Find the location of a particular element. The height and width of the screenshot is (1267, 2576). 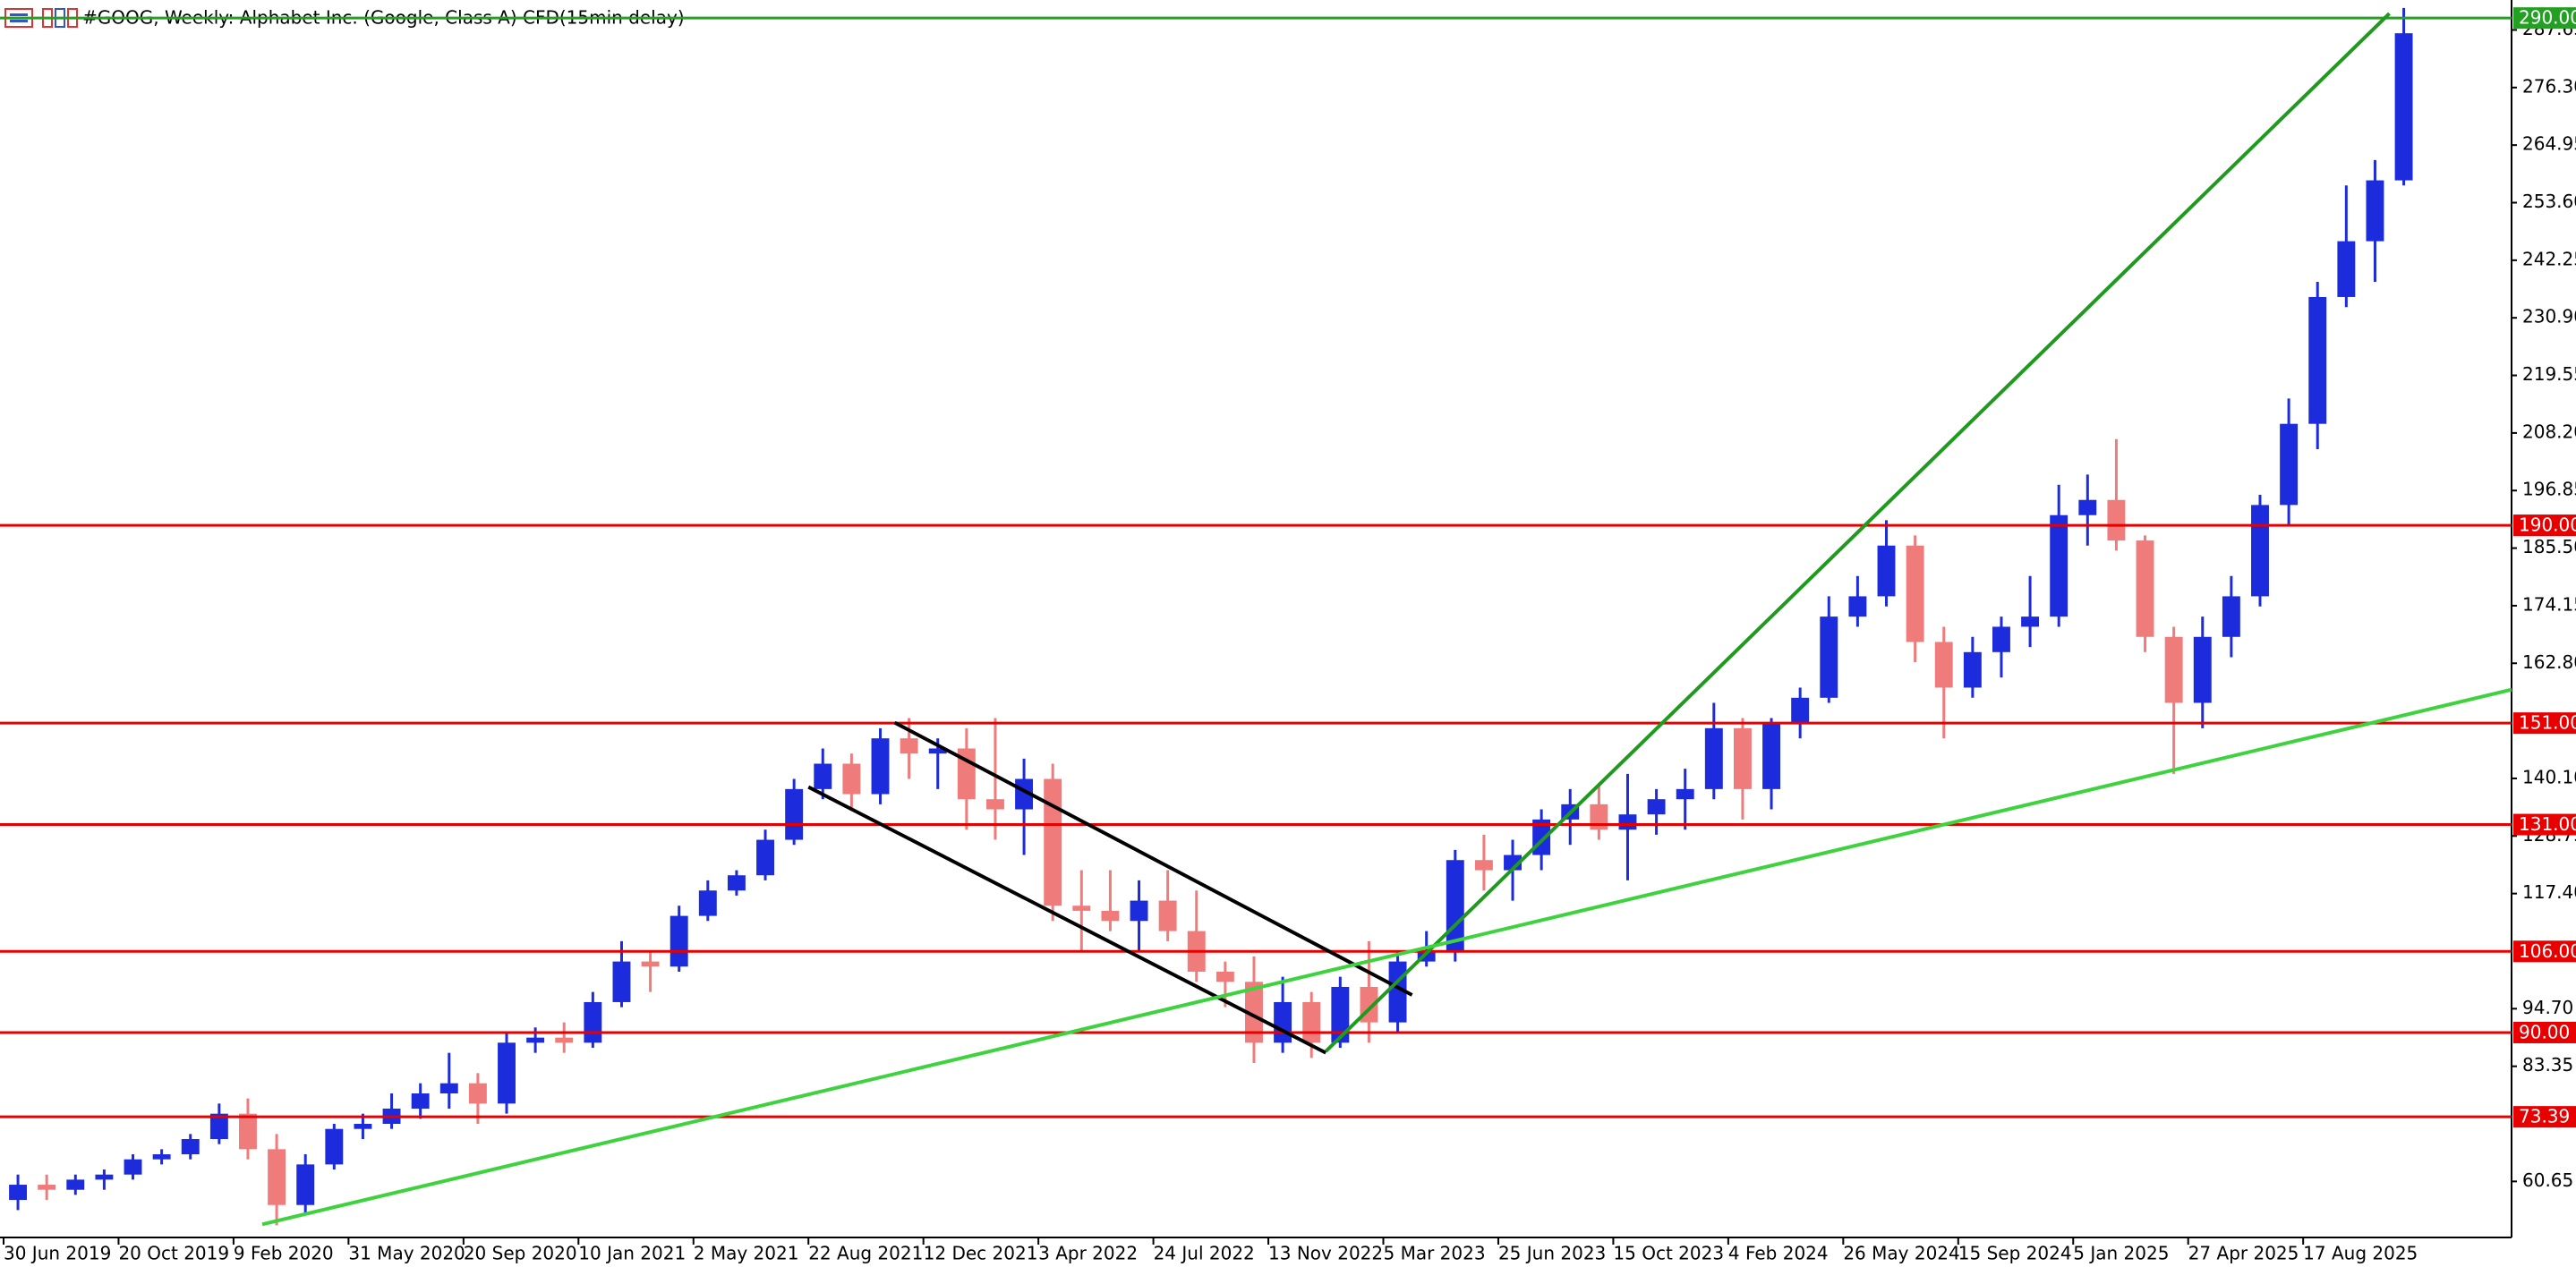

x-tick-label: 9 Feb 2020 is located at coordinates (284, 1253).